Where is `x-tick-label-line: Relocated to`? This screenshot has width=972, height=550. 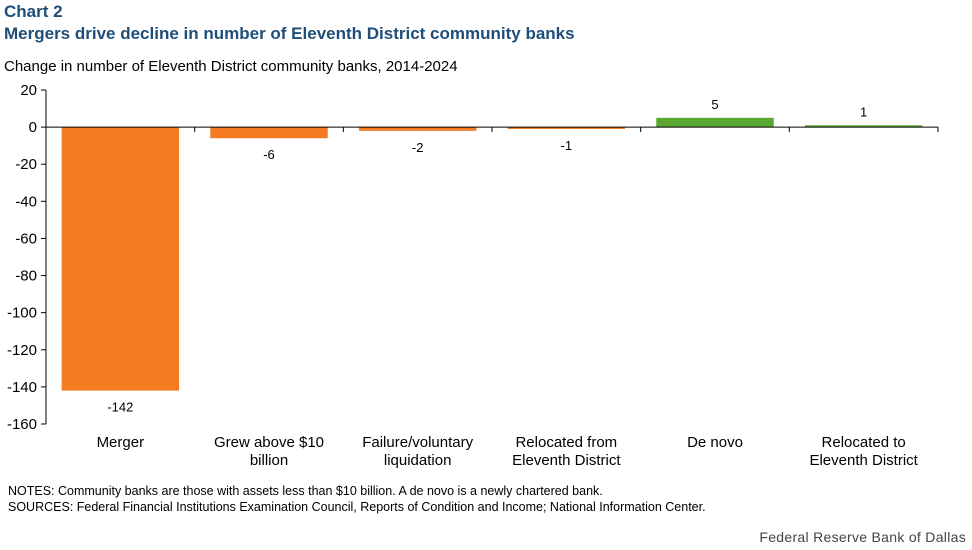
x-tick-label-line: Relocated to is located at coordinates (864, 442).